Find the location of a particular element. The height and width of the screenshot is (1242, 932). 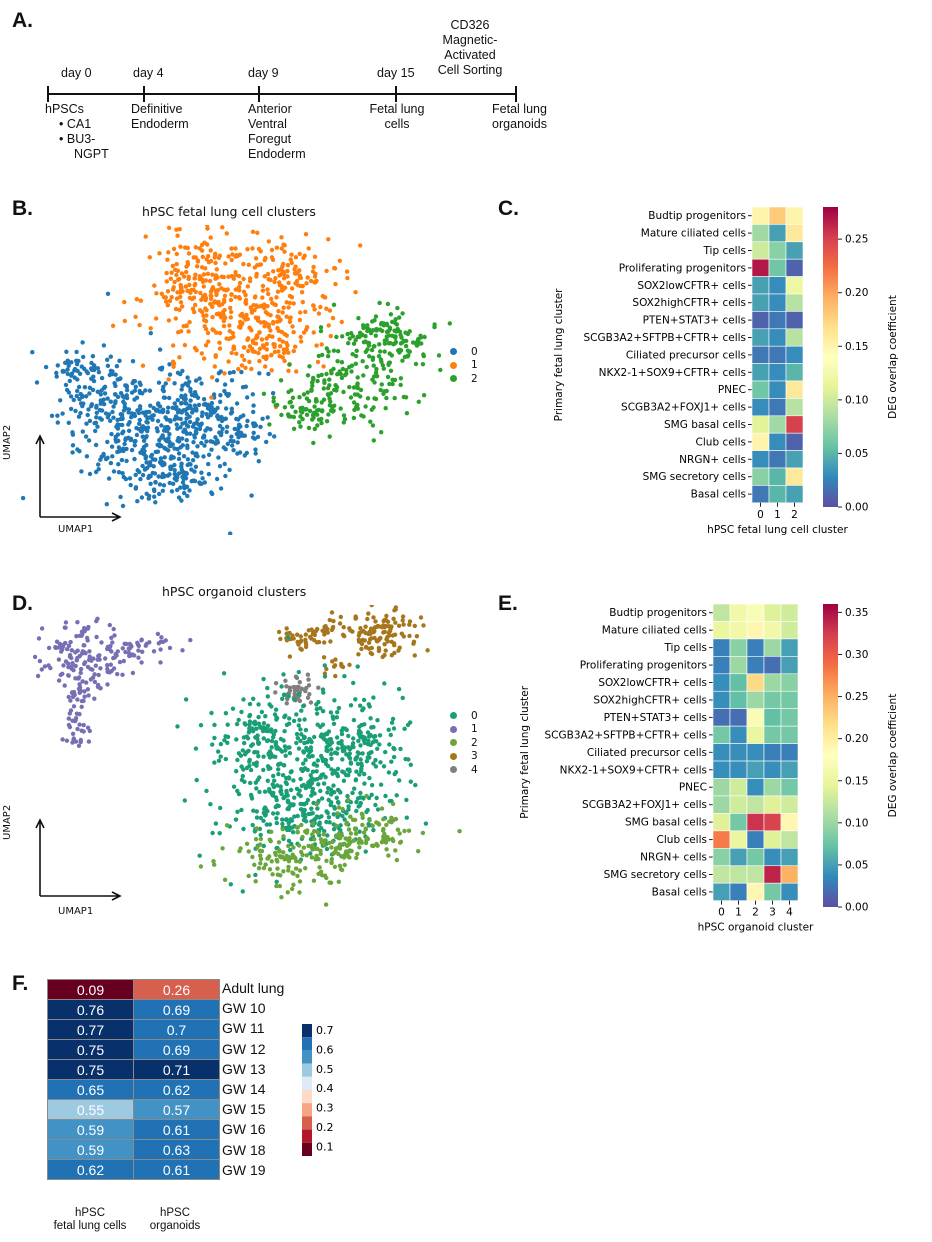

timeline-line is located at coordinates (282, 94).